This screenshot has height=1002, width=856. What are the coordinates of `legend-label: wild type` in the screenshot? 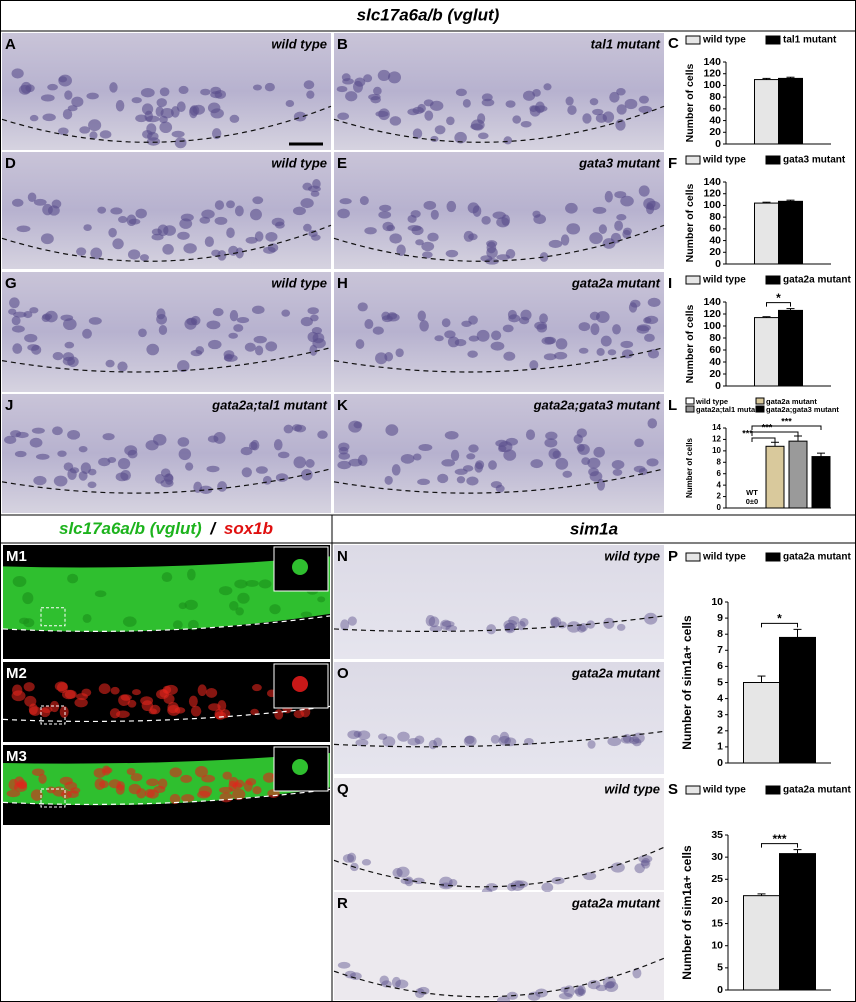 It's located at (724, 557).